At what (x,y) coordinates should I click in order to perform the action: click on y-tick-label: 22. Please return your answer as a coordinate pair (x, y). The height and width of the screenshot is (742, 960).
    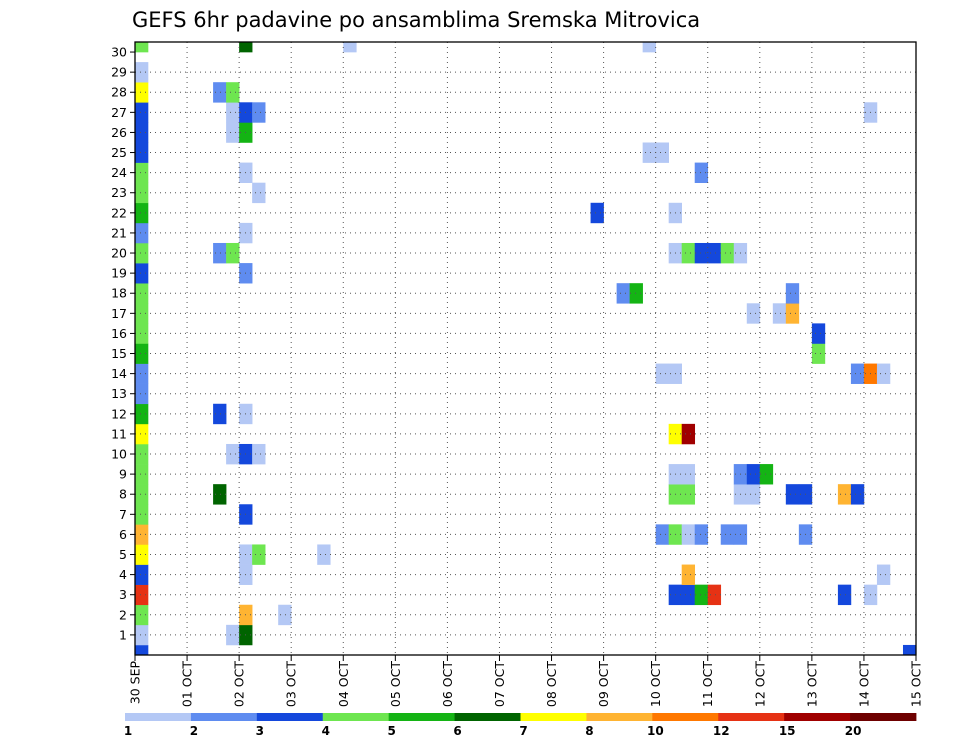
    Looking at the image, I should click on (119, 212).